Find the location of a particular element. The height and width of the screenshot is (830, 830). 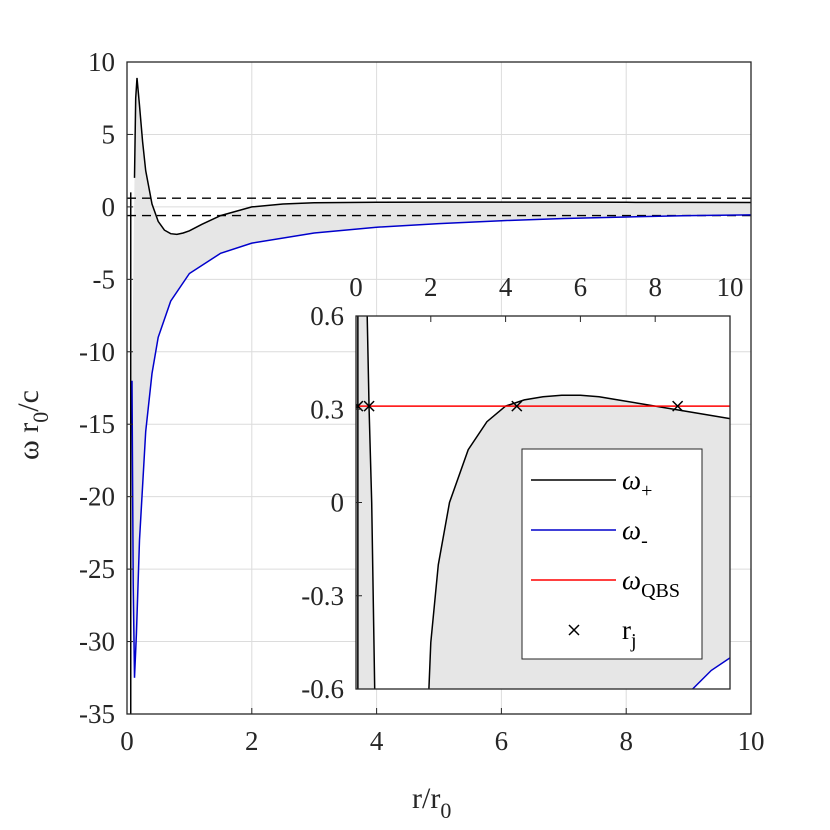

y-axis-label: ω r0/c is located at coordinates (32, 425).